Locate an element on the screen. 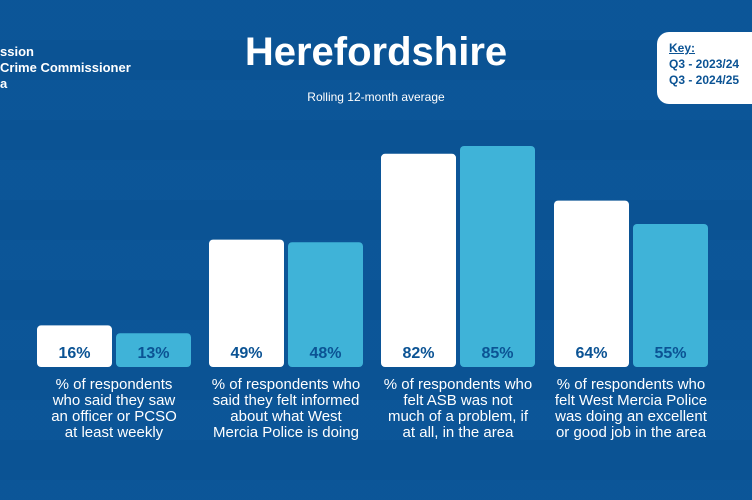  data-label-2024-3: 55% is located at coordinates (670, 353).